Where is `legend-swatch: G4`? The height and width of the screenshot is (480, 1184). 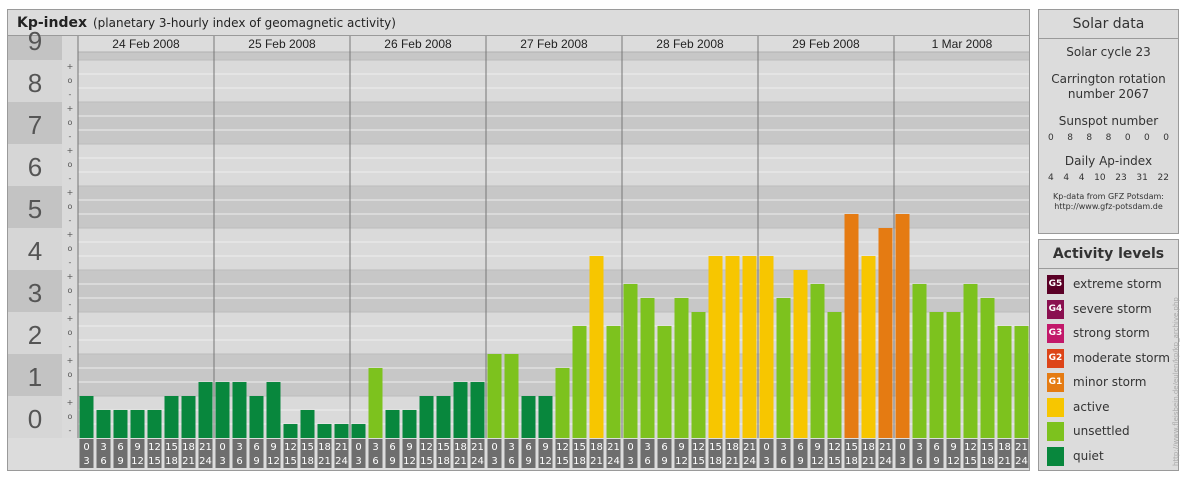
legend-swatch: G4 is located at coordinates (1055, 309).